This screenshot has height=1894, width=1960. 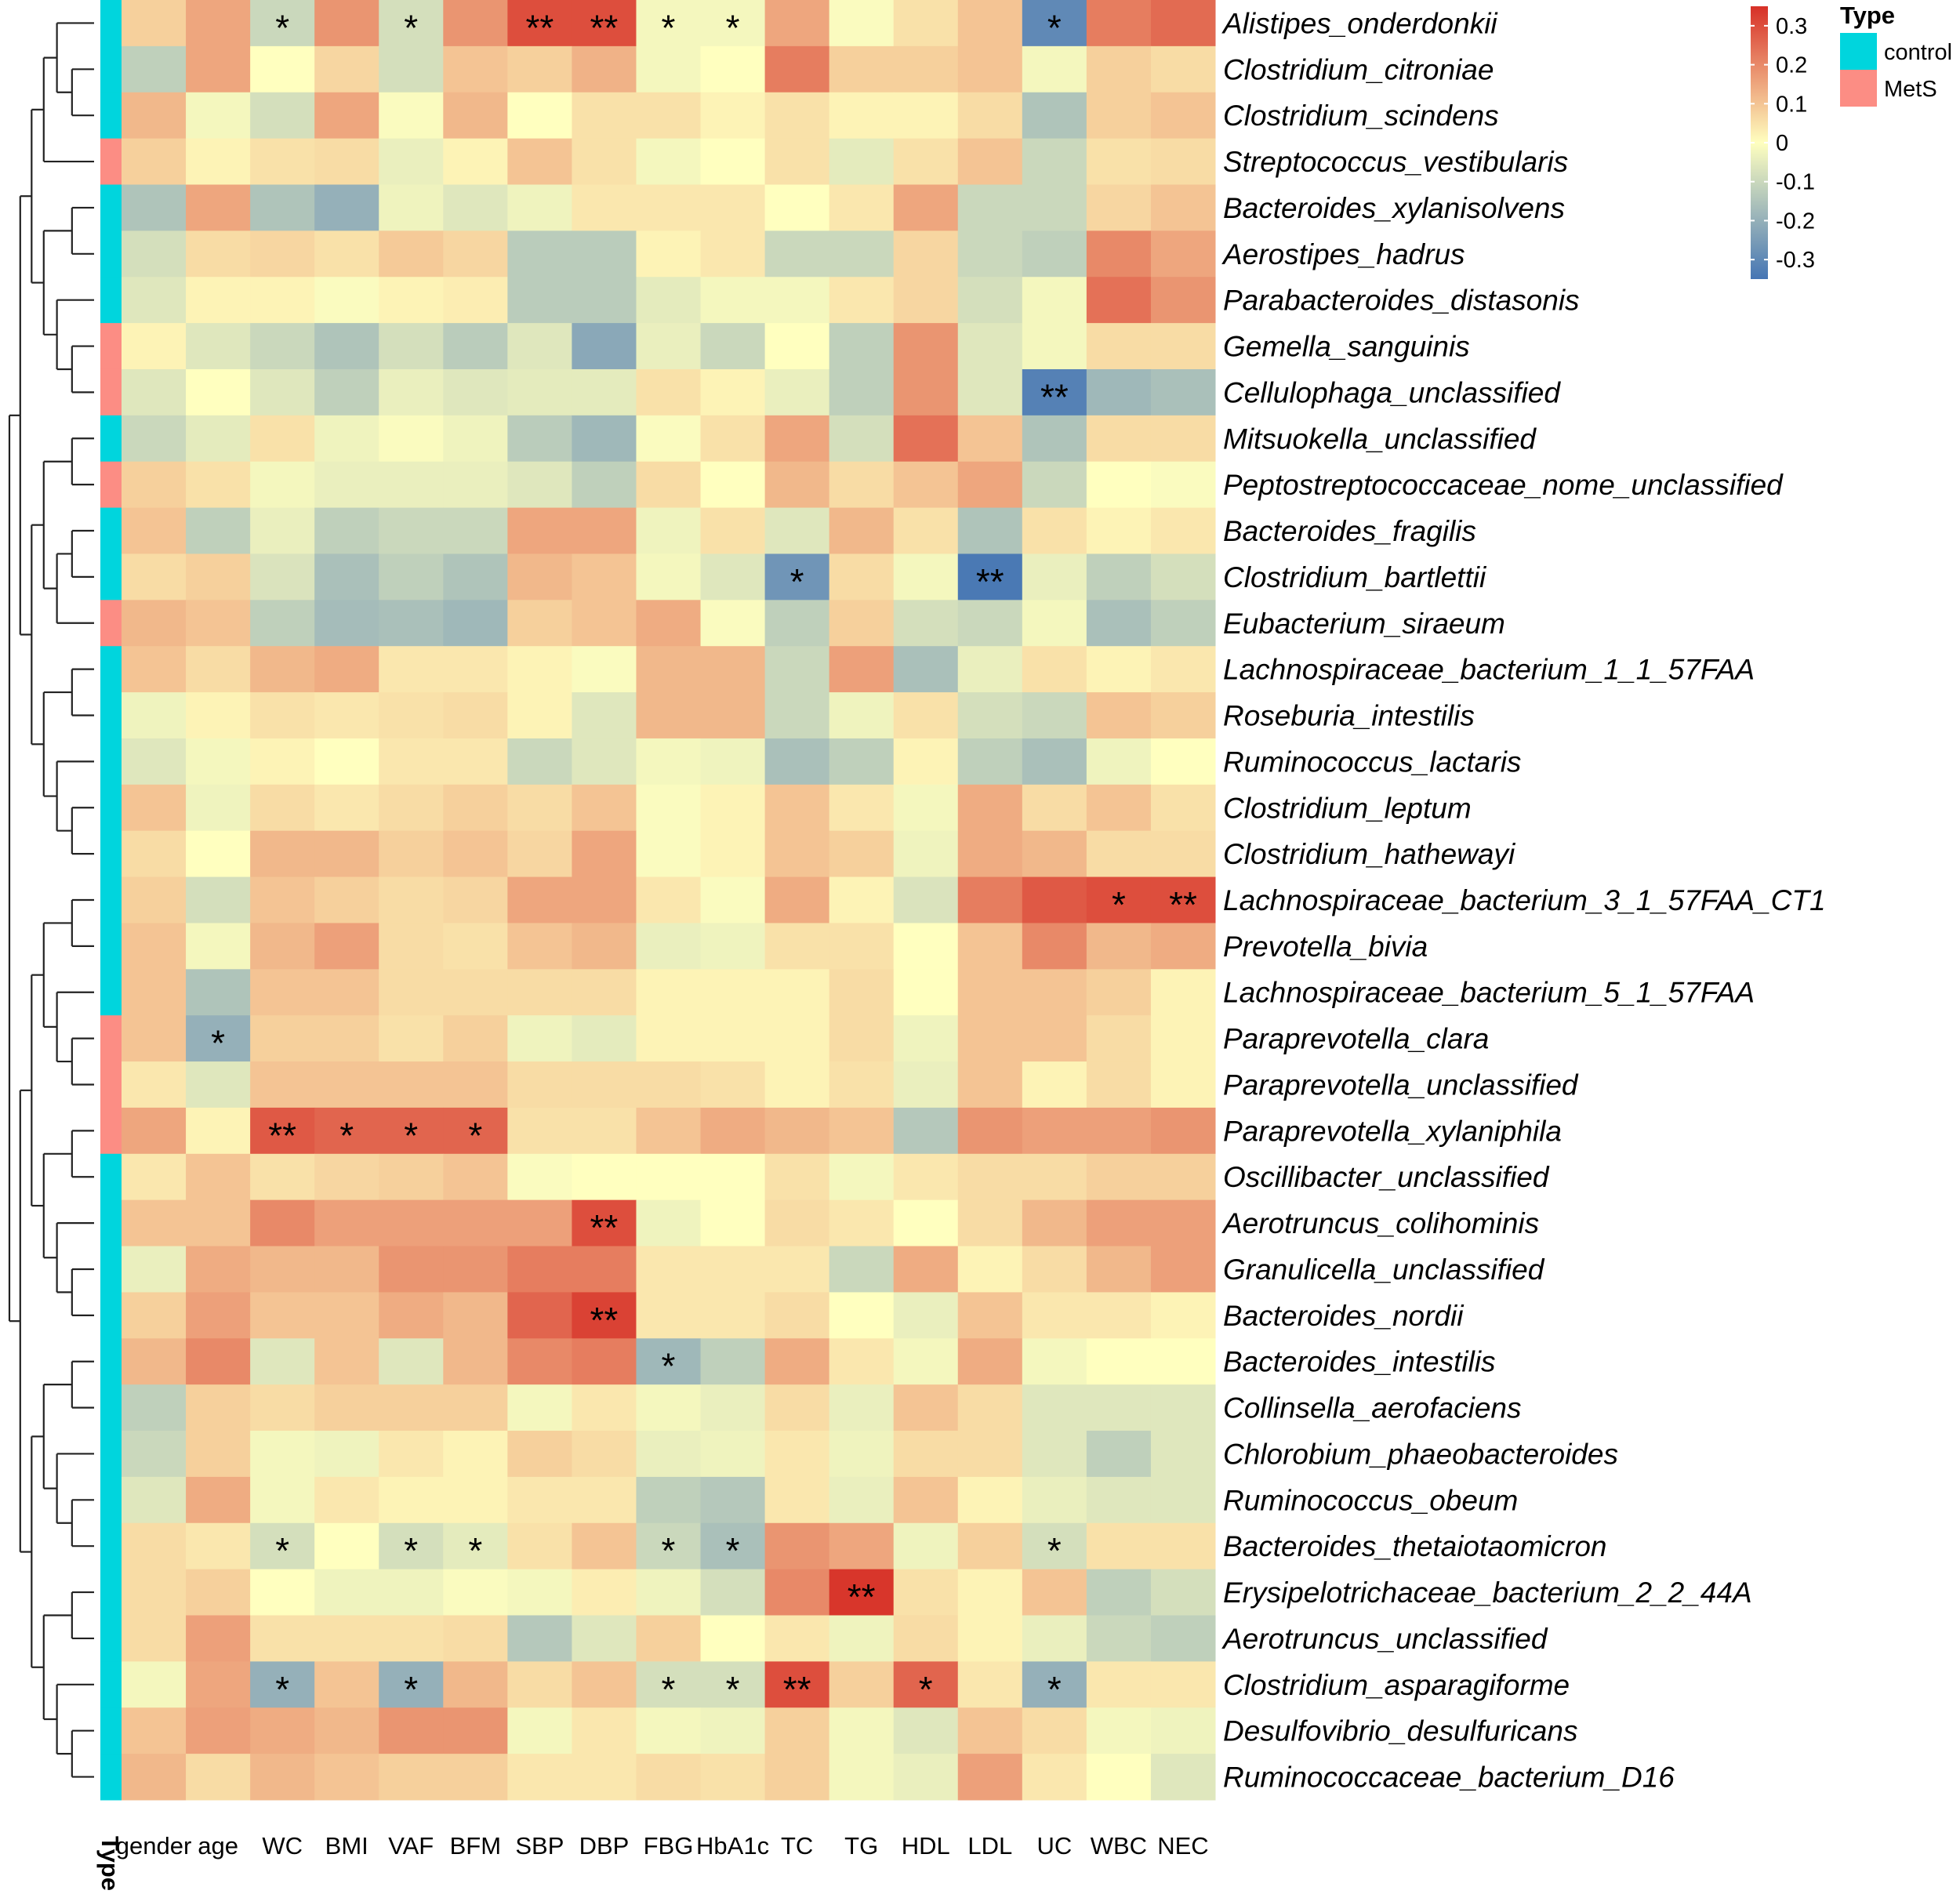 What do you see at coordinates (282, 1846) in the screenshot?
I see `column-label: WC` at bounding box center [282, 1846].